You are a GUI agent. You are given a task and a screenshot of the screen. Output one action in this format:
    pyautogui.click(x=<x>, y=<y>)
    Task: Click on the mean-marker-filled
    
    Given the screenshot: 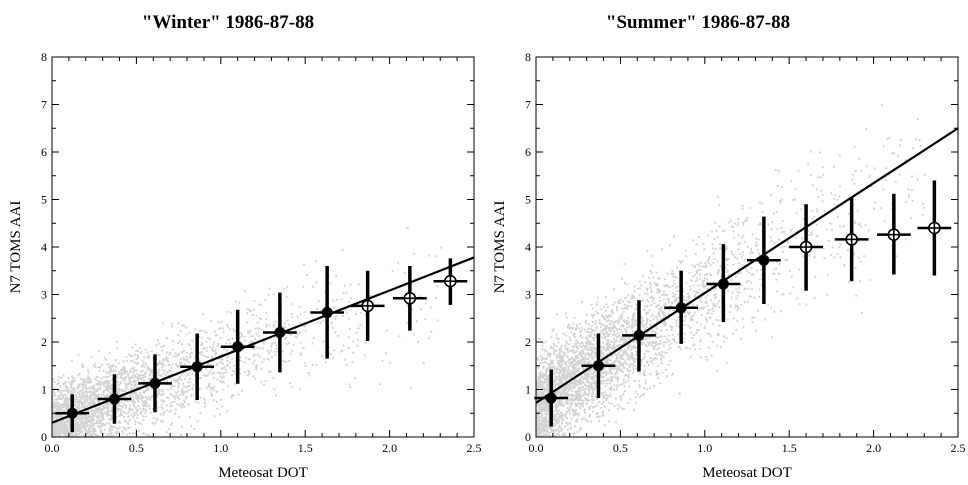 What is the action you would take?
    pyautogui.click(x=238, y=347)
    